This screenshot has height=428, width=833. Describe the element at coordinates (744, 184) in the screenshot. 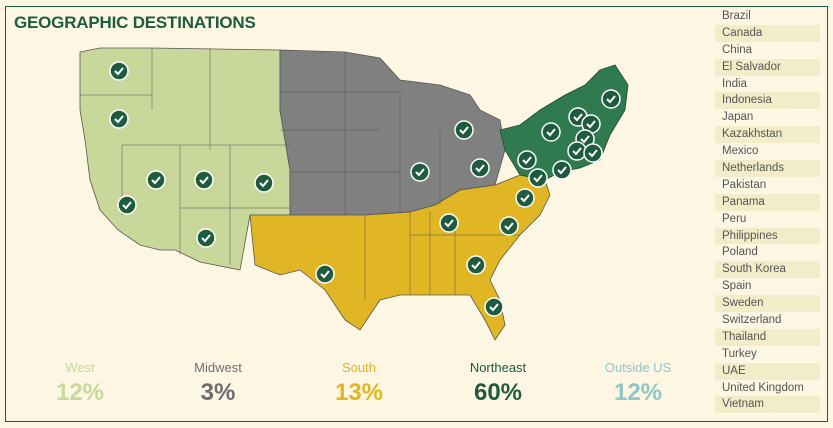

I see `country-item: Pakistan` at that location.